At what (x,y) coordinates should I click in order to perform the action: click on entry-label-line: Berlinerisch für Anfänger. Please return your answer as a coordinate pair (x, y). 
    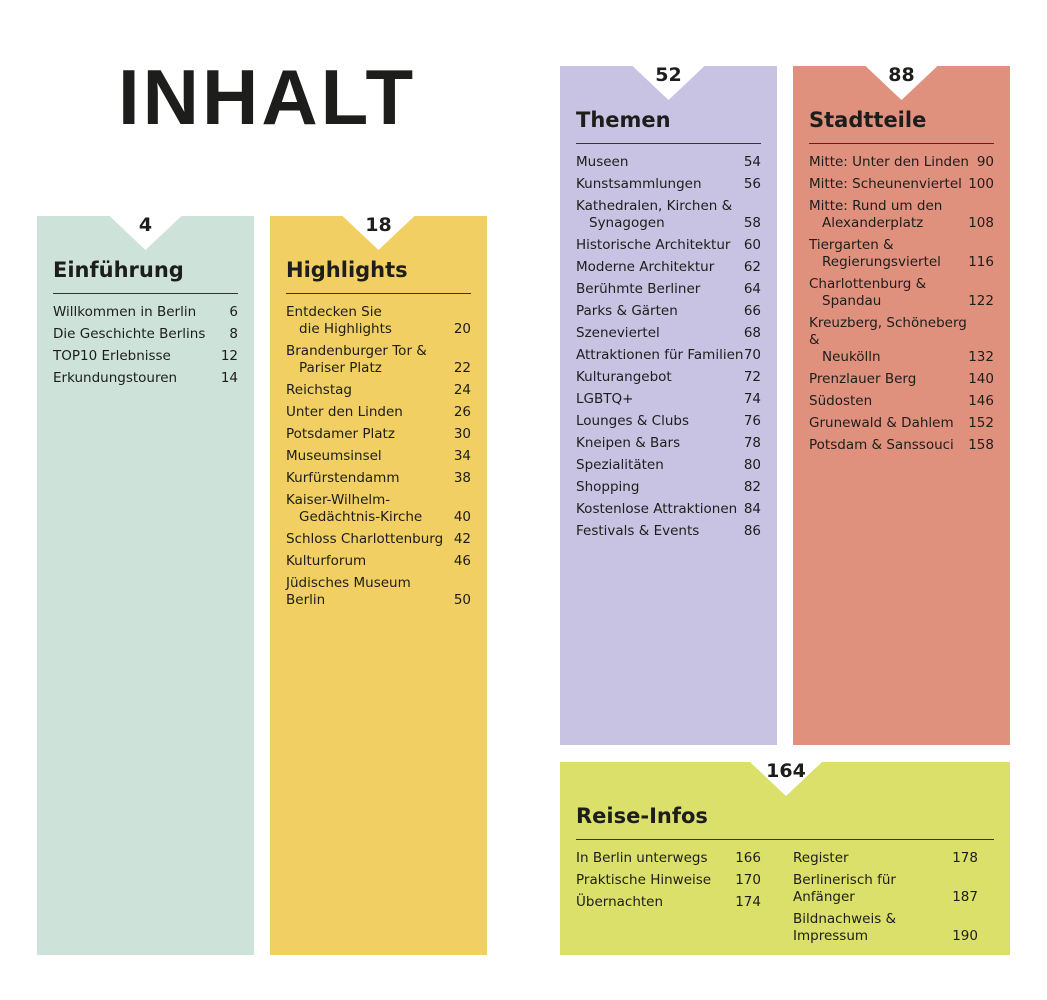
    Looking at the image, I should click on (844, 888).